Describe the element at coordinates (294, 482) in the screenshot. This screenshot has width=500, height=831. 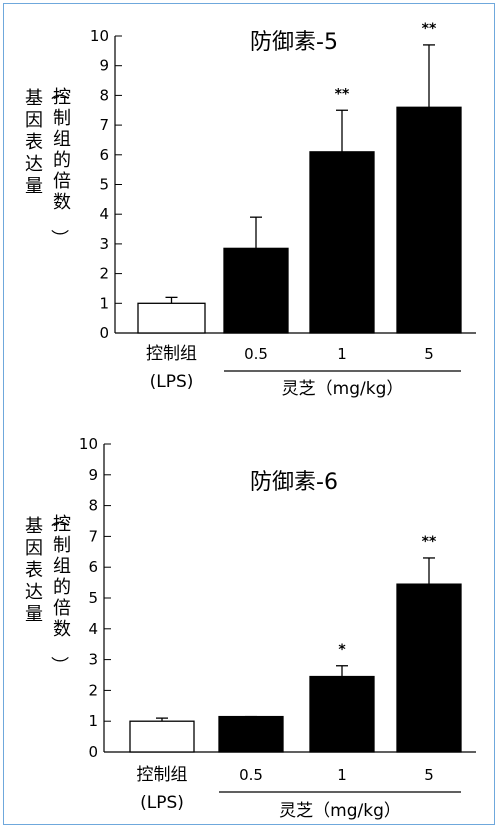
I see `chart-title: 防御素-6` at that location.